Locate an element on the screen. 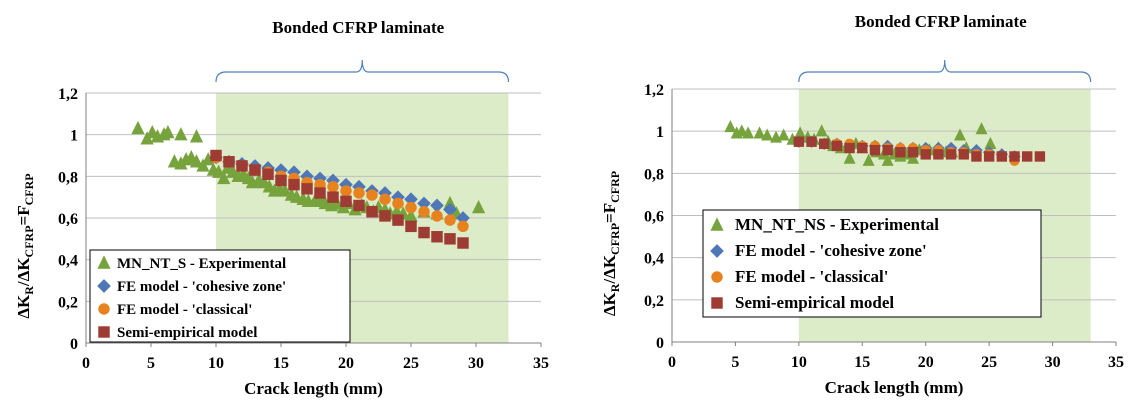  legend-entry: MN_NT_S - Experimental is located at coordinates (201, 264).